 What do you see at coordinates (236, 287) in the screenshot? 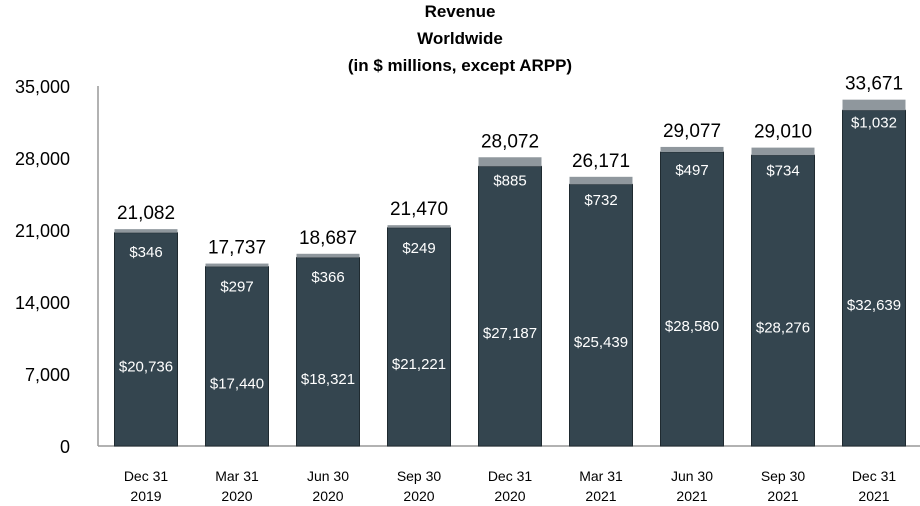
I see `bar-top-label: $297` at bounding box center [236, 287].